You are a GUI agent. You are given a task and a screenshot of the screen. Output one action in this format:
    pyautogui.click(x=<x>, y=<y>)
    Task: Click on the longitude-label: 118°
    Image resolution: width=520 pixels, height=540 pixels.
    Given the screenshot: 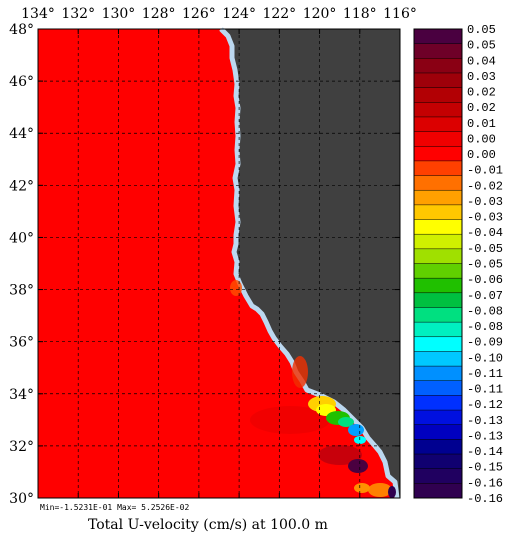 What is the action you would take?
    pyautogui.click(x=360, y=14)
    